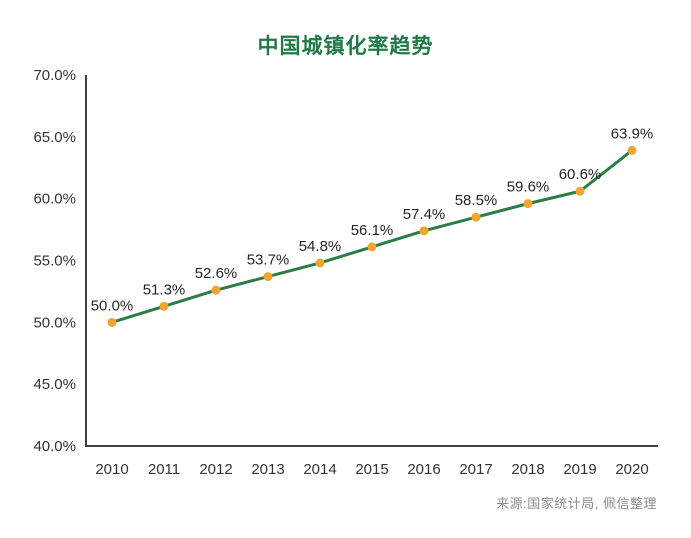  What do you see at coordinates (112, 305) in the screenshot?
I see `data-label: 50.0%` at bounding box center [112, 305].